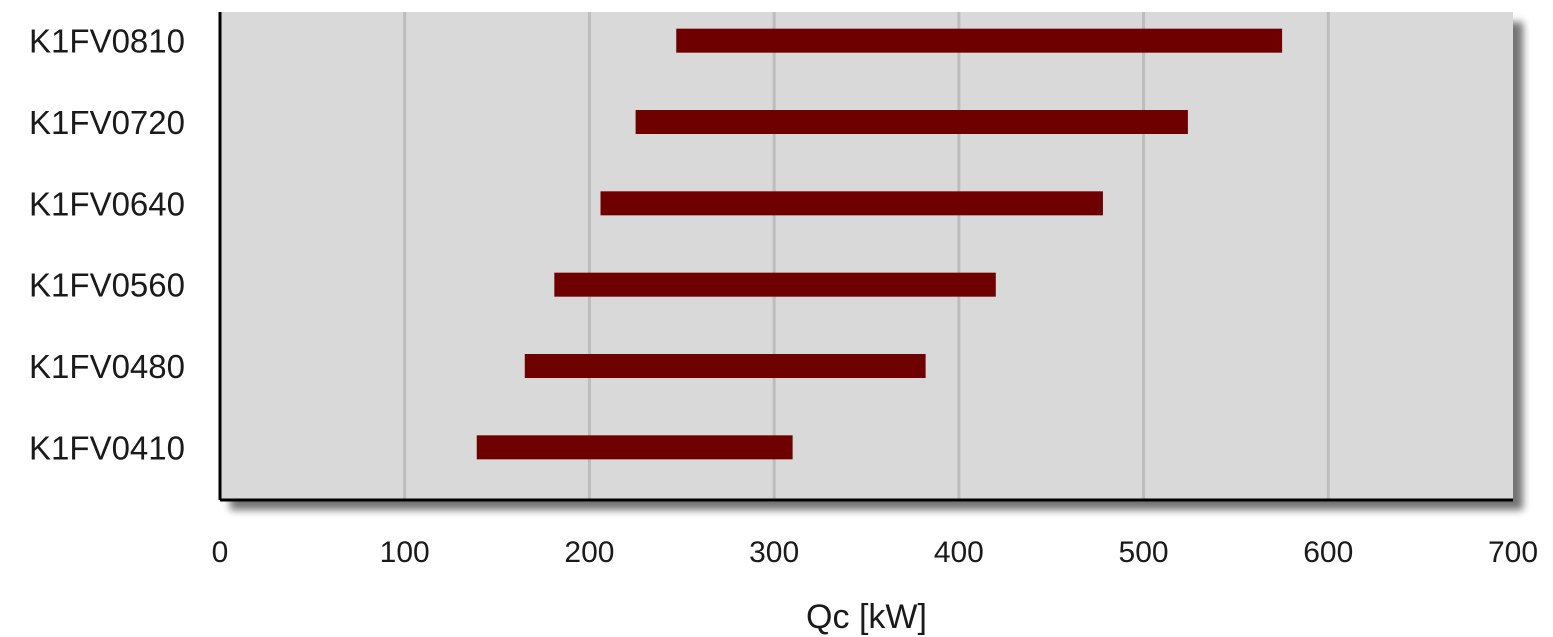 The height and width of the screenshot is (637, 1553). What do you see at coordinates (774, 552) in the screenshot?
I see `x-tick-label: 300` at bounding box center [774, 552].